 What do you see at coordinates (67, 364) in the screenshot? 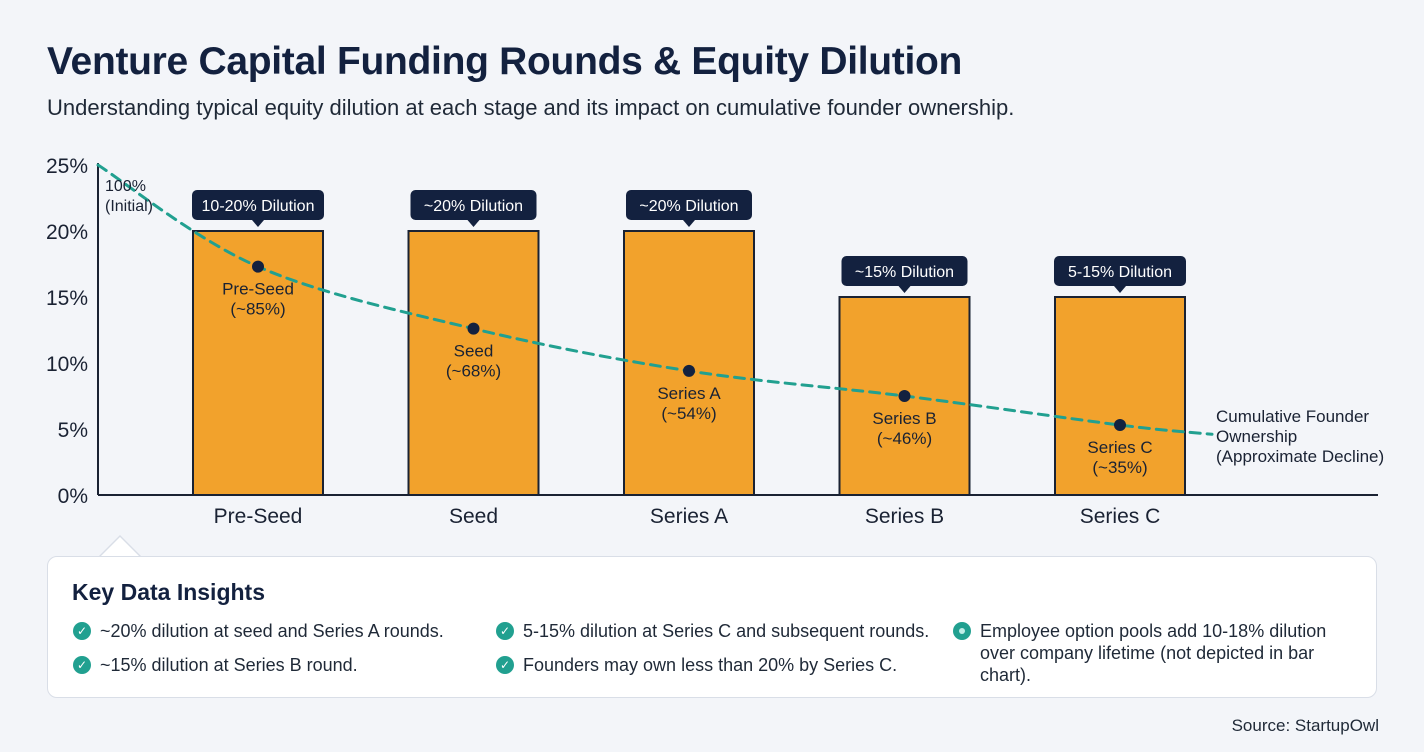
I see `y-tick-label: 10%` at bounding box center [67, 364].